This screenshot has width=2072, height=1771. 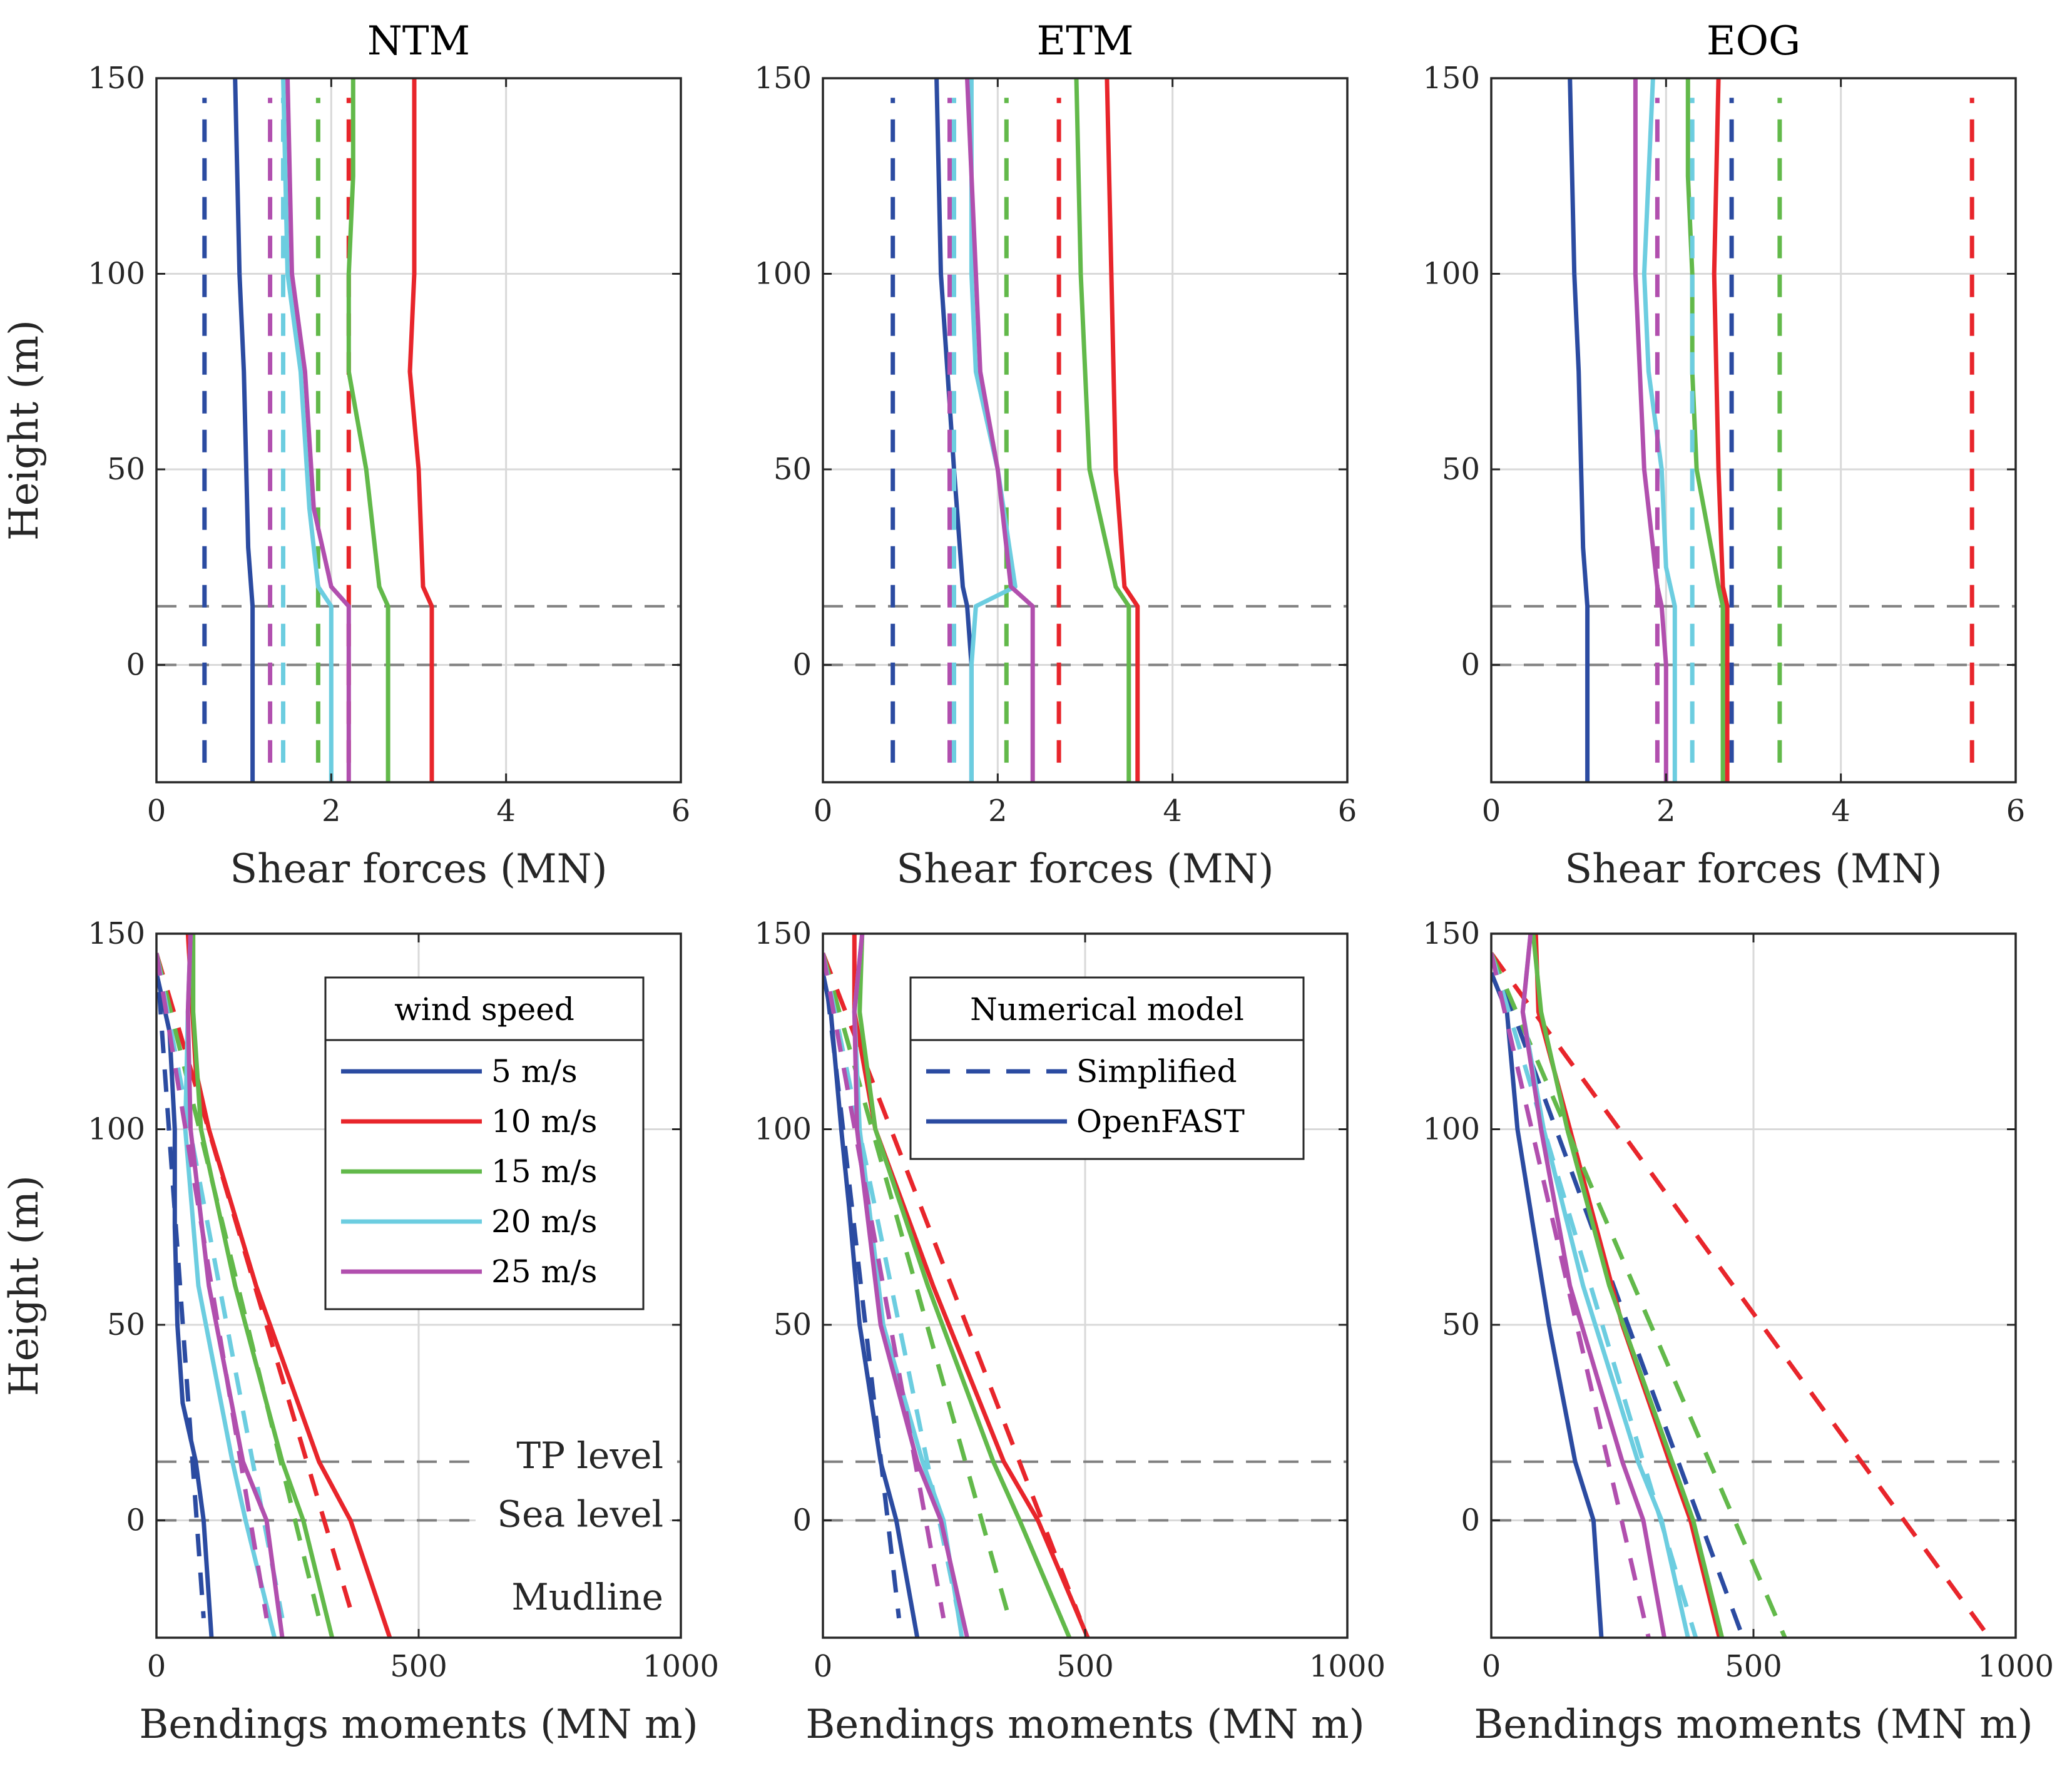 What do you see at coordinates (1085, 41) in the screenshot?
I see `chart-title: ETM` at bounding box center [1085, 41].